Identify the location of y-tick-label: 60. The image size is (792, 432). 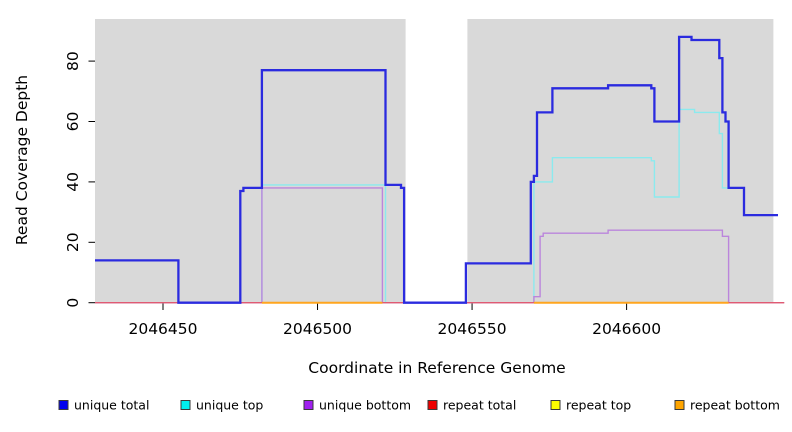
(73, 122).